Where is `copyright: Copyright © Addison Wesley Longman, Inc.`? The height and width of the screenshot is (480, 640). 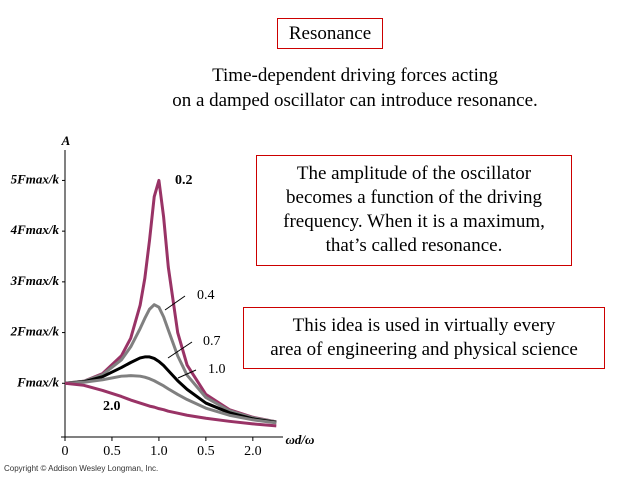
copyright: Copyright © Addison Wesley Longman, Inc. is located at coordinates (81, 468).